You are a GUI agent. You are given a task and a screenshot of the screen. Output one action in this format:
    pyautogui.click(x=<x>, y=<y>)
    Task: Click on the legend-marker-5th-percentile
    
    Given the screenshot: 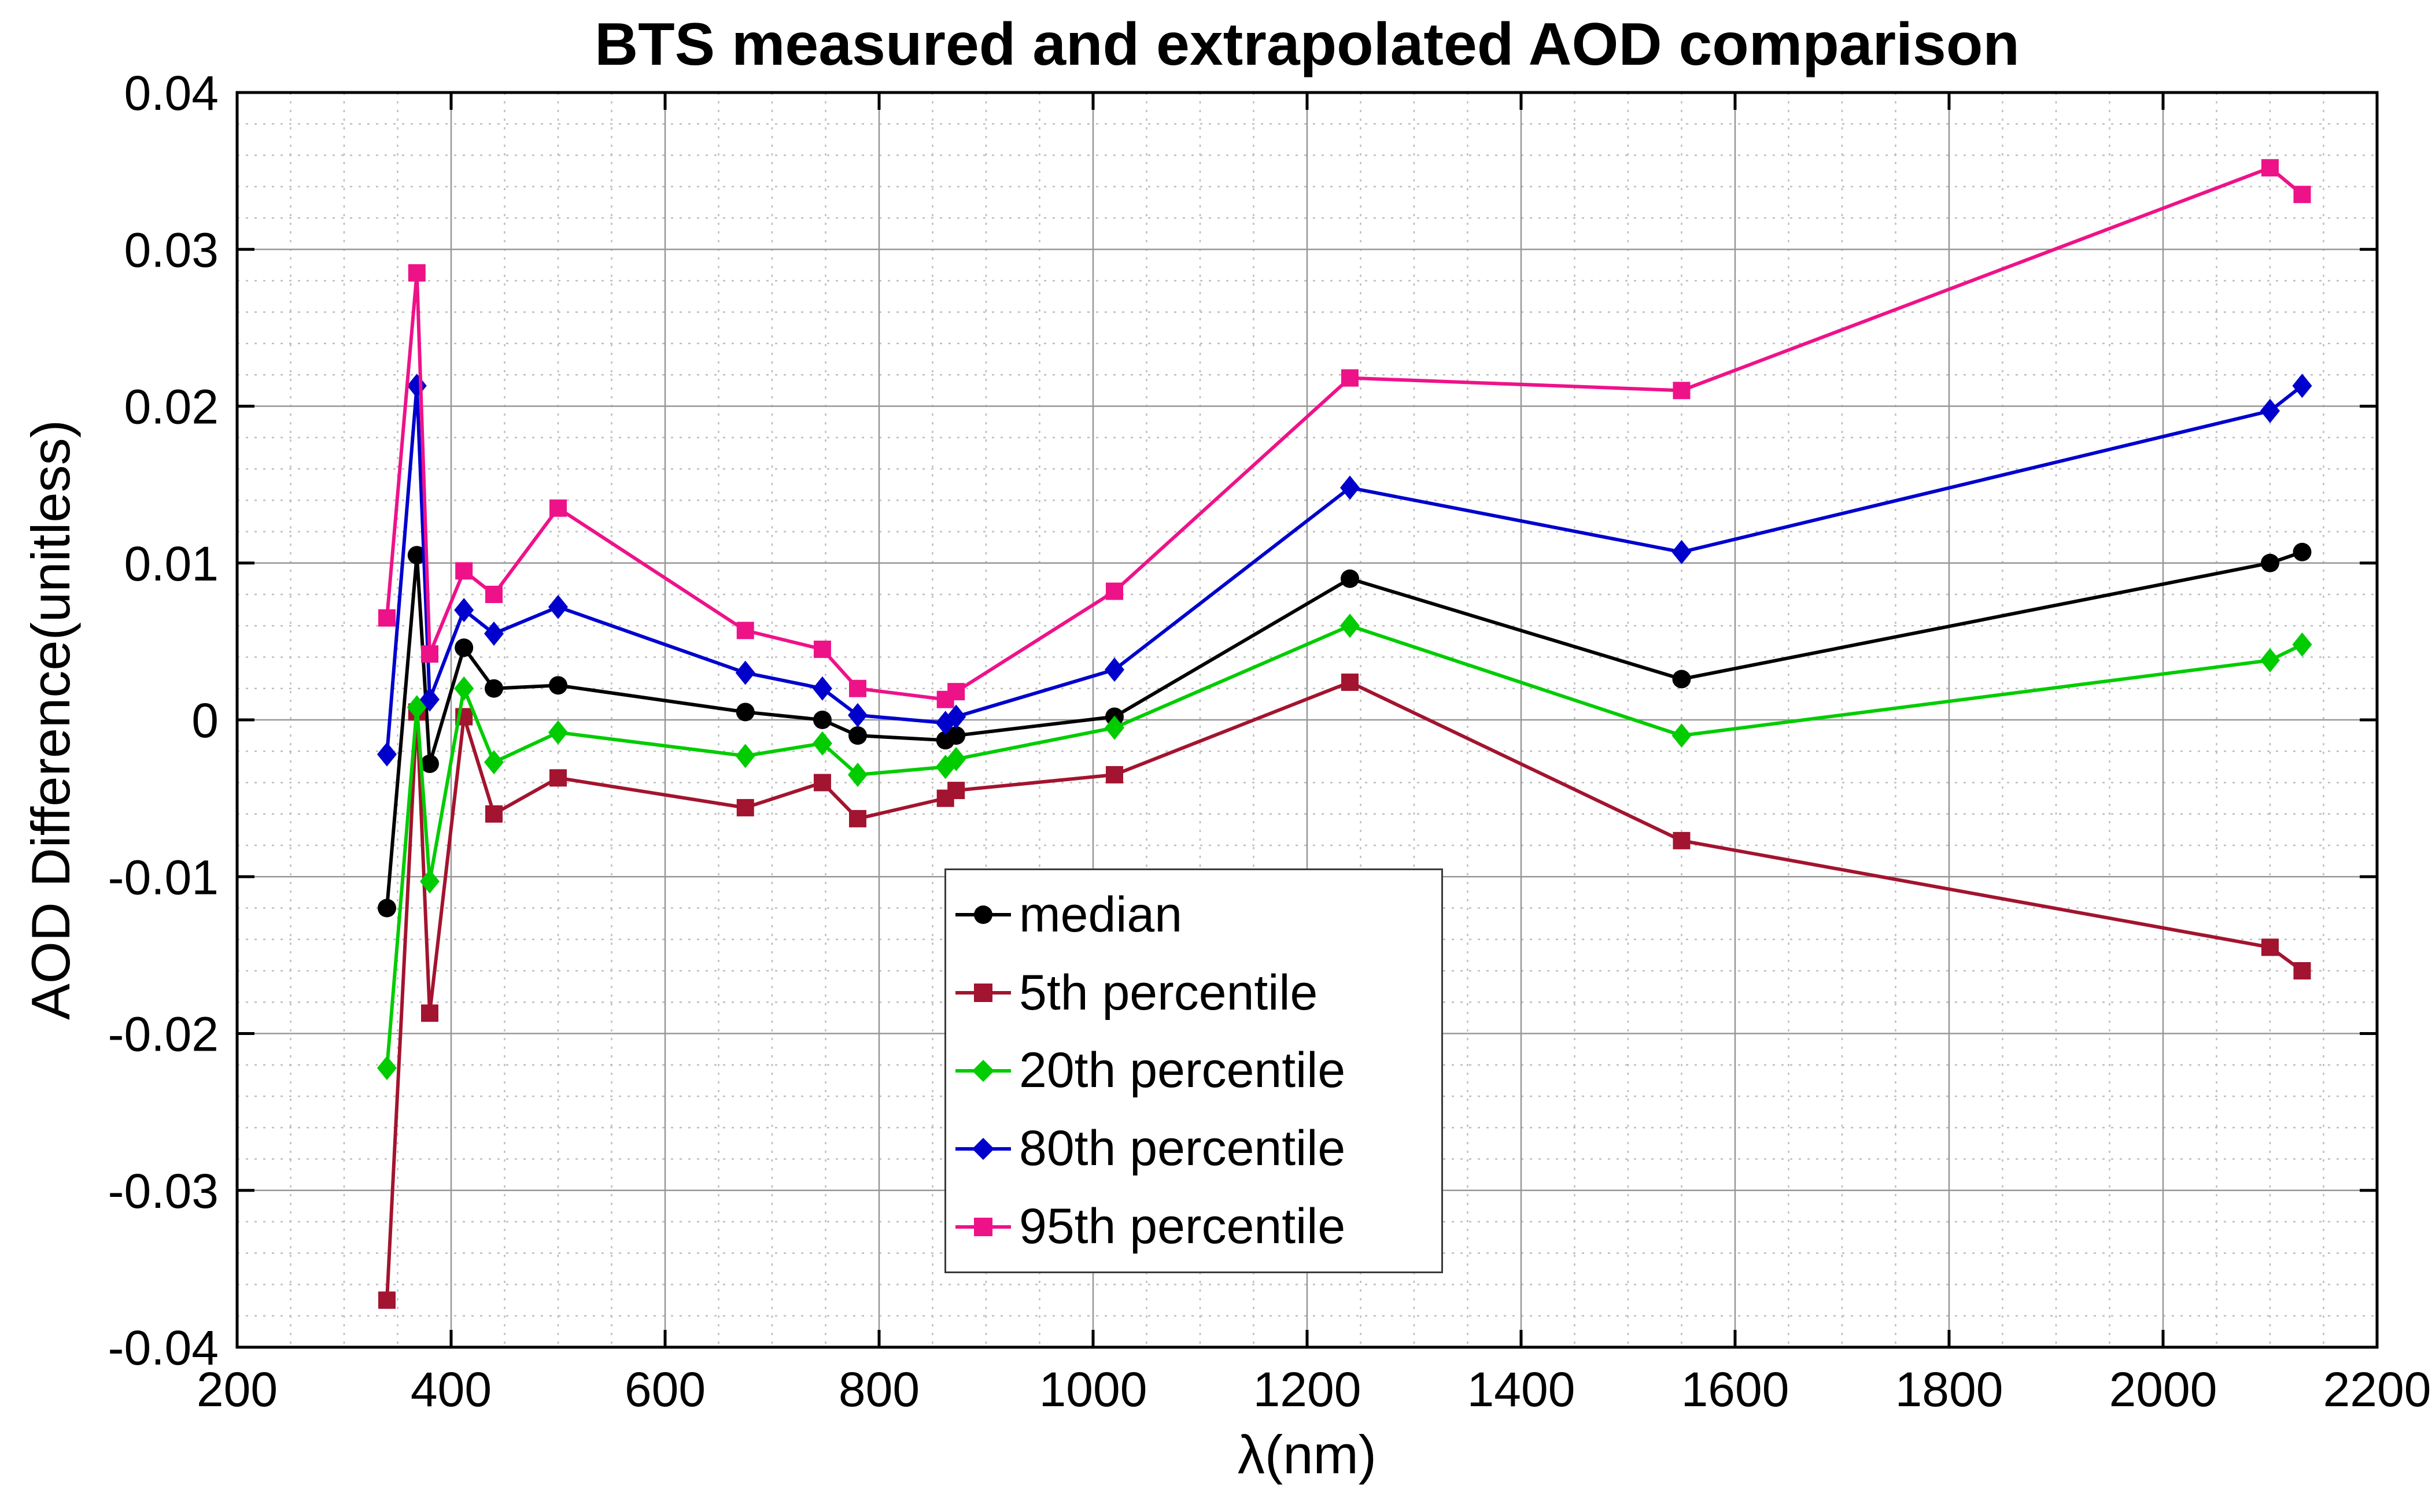 What is the action you would take?
    pyautogui.click(x=983, y=992)
    